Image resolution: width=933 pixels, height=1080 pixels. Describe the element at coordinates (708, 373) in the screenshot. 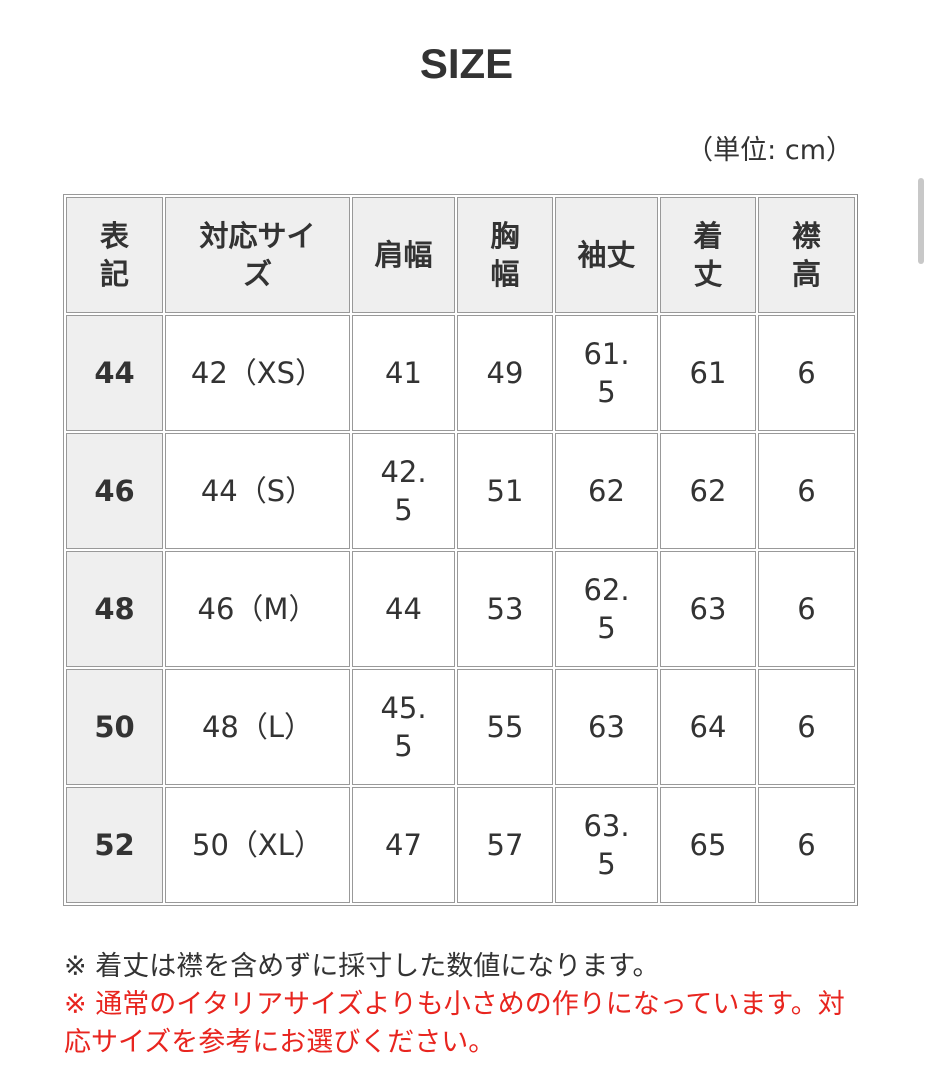

I see `cell-length: 61` at that location.